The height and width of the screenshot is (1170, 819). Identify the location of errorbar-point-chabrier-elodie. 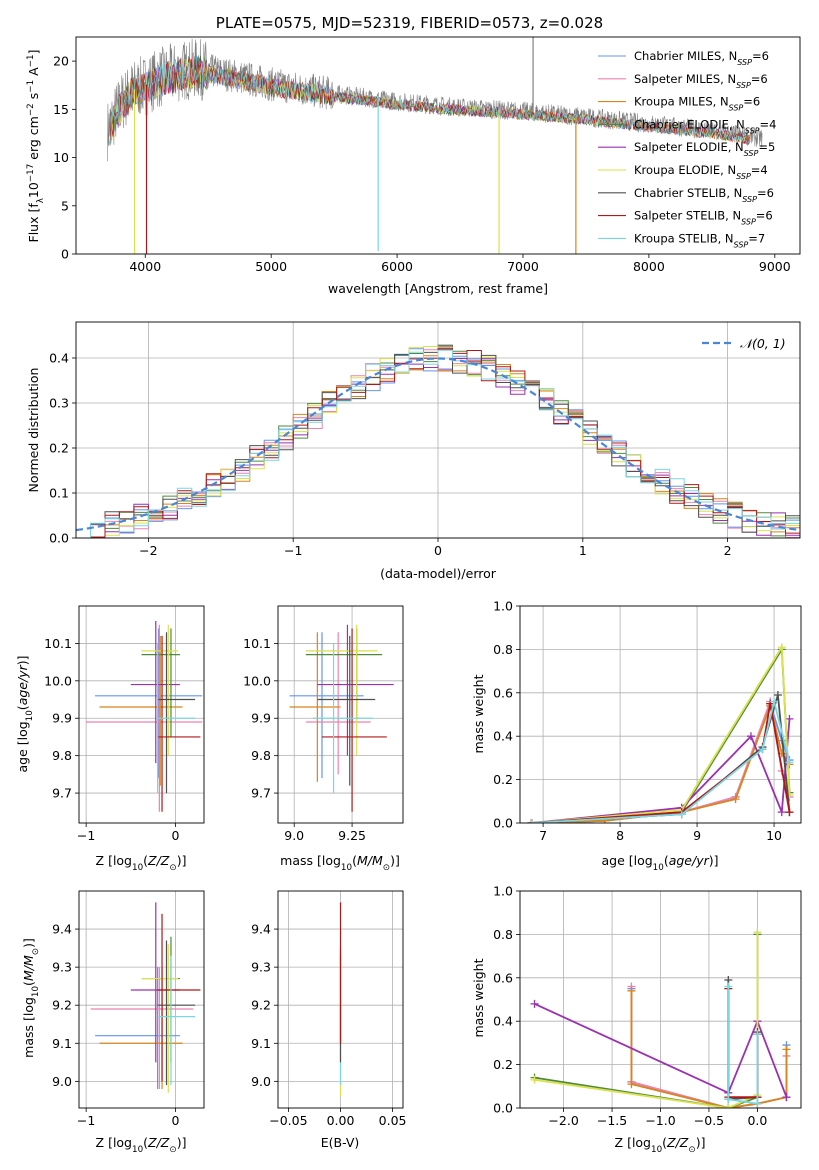
(160, 682).